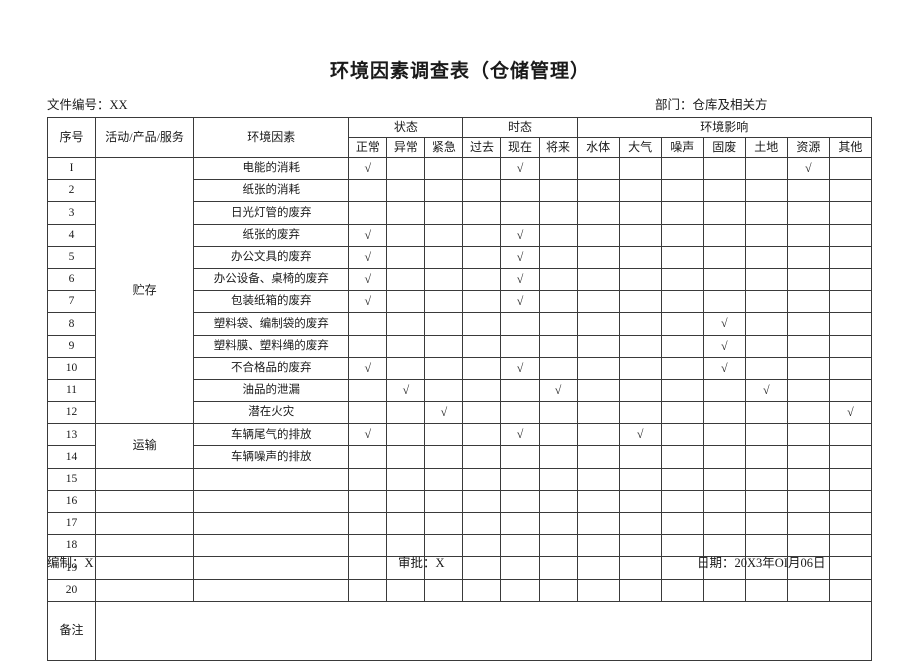 This screenshot has height=661, width=920. I want to click on cell-seq: 10, so click(71, 368).